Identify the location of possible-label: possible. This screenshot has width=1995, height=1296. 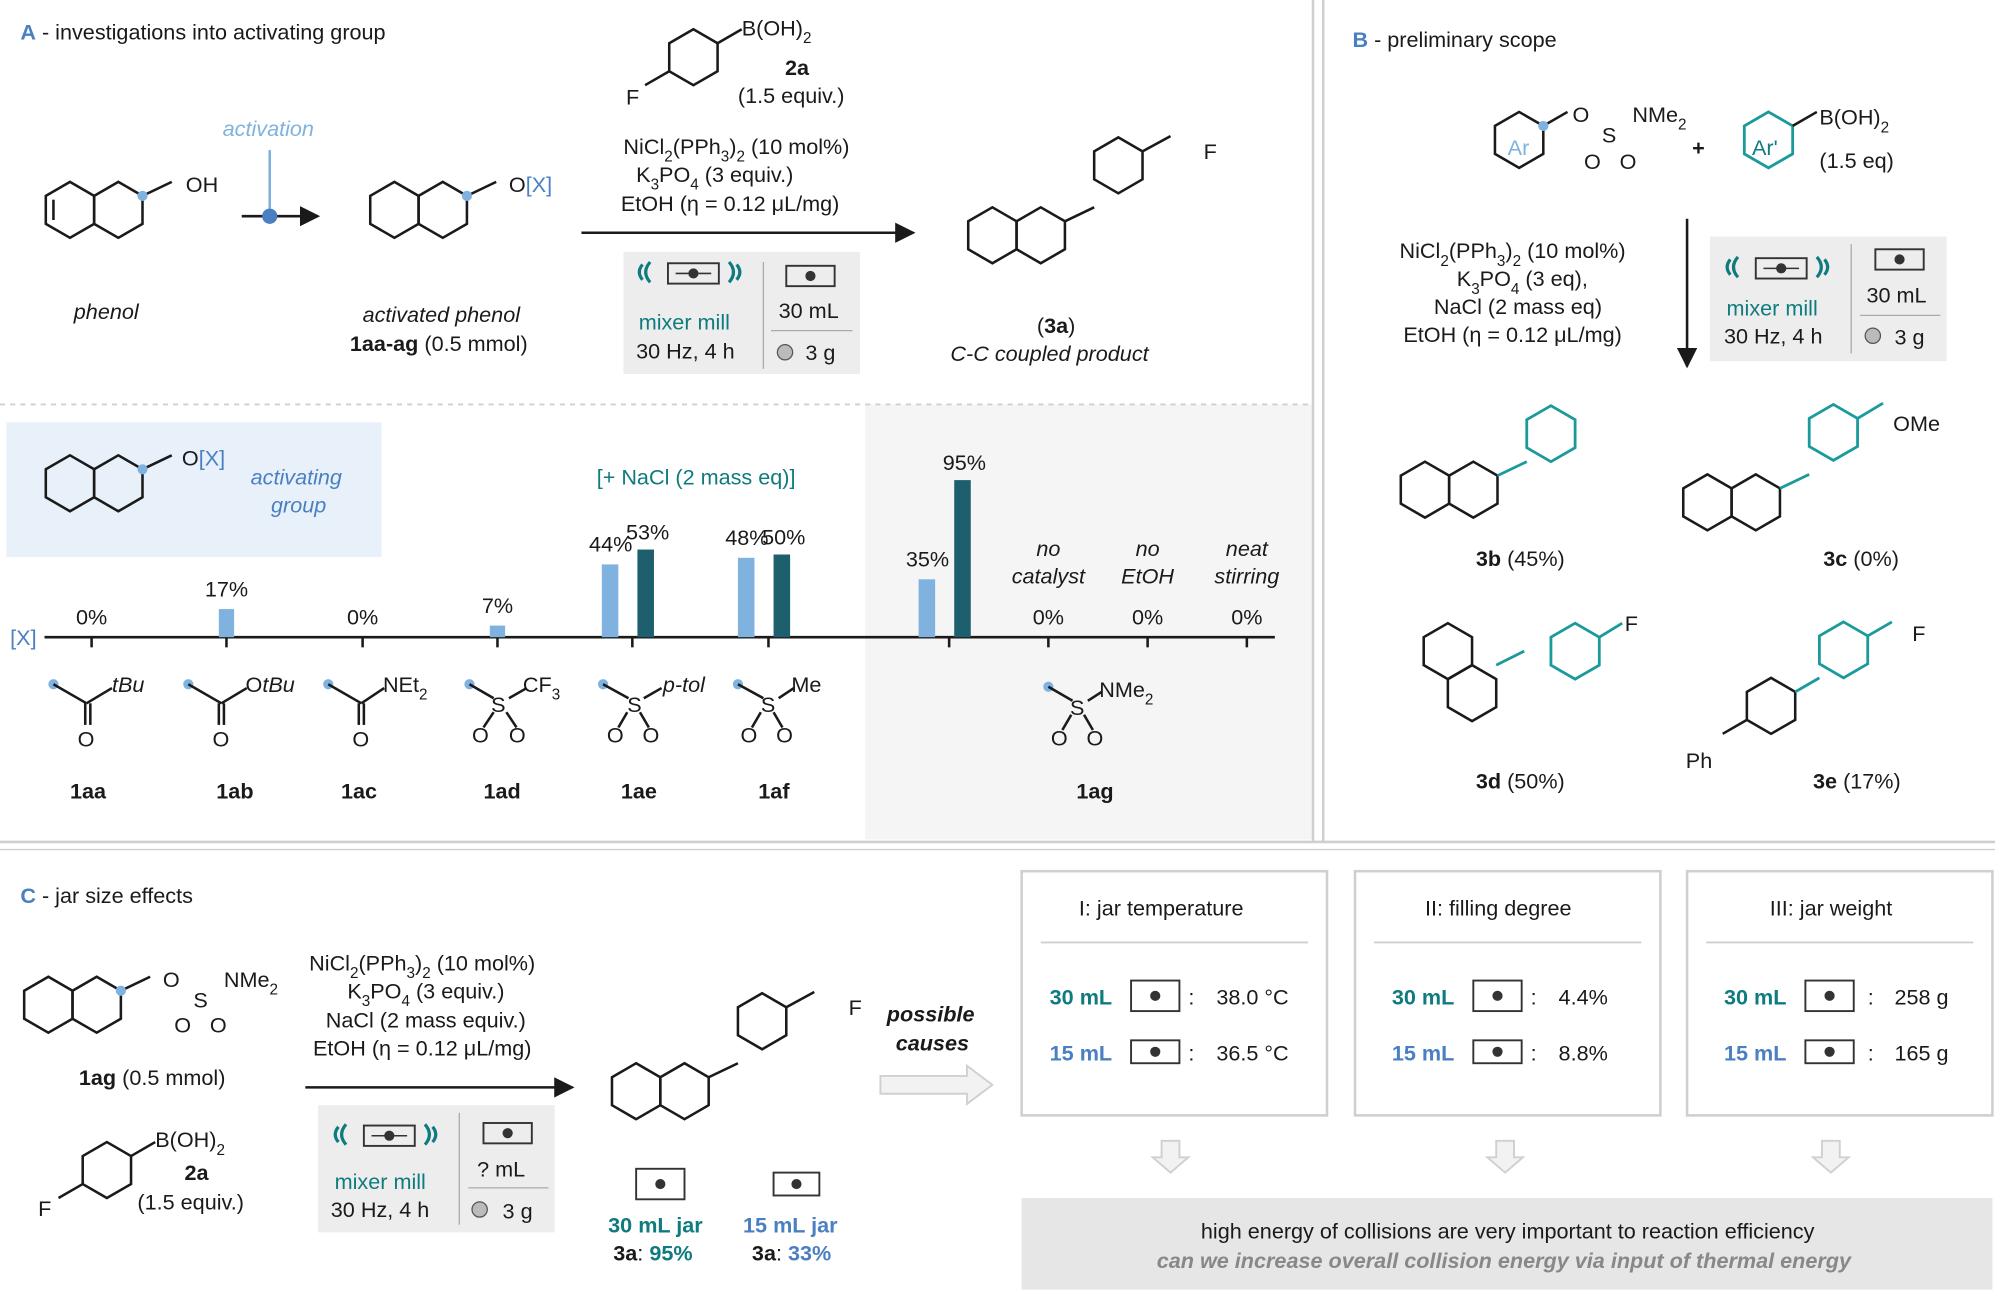
(930, 1013).